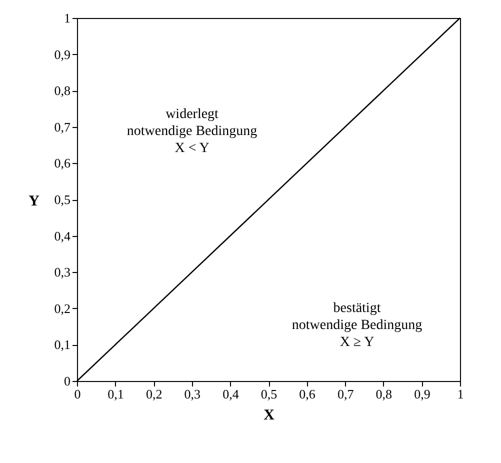 The image size is (501, 463). What do you see at coordinates (62, 199) in the screenshot?
I see `y-tick-label: 0,5` at bounding box center [62, 199].